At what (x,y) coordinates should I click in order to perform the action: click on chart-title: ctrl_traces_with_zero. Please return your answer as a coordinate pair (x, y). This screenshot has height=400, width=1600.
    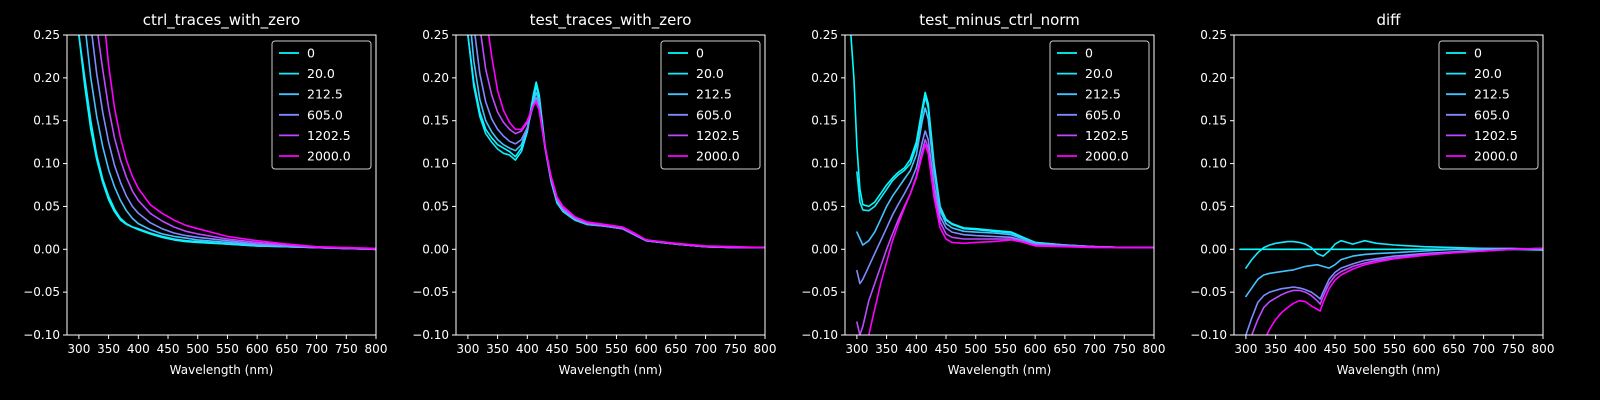
    Looking at the image, I should click on (221, 20).